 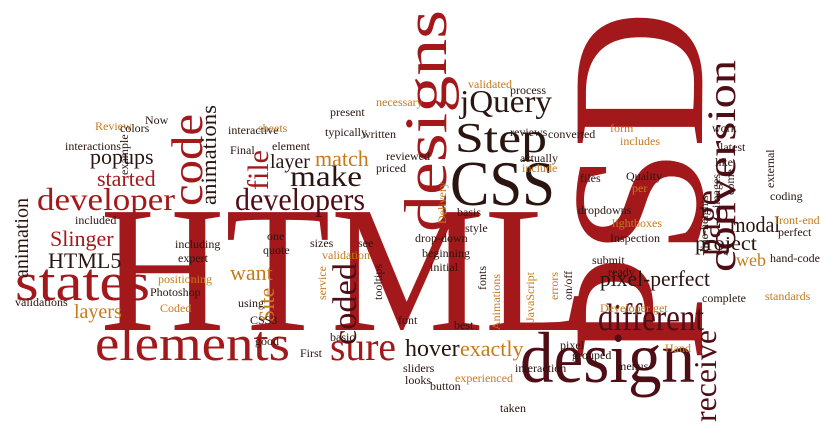 What do you see at coordinates (187, 160) in the screenshot?
I see `word: code` at bounding box center [187, 160].